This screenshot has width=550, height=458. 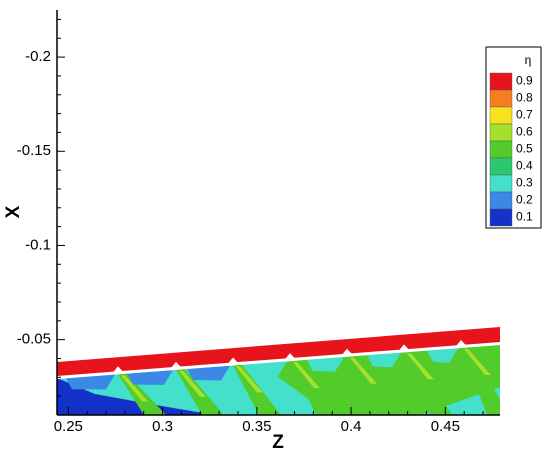 What do you see at coordinates (38, 56) in the screenshot?
I see `y-tick-label: -0.2` at bounding box center [38, 56].